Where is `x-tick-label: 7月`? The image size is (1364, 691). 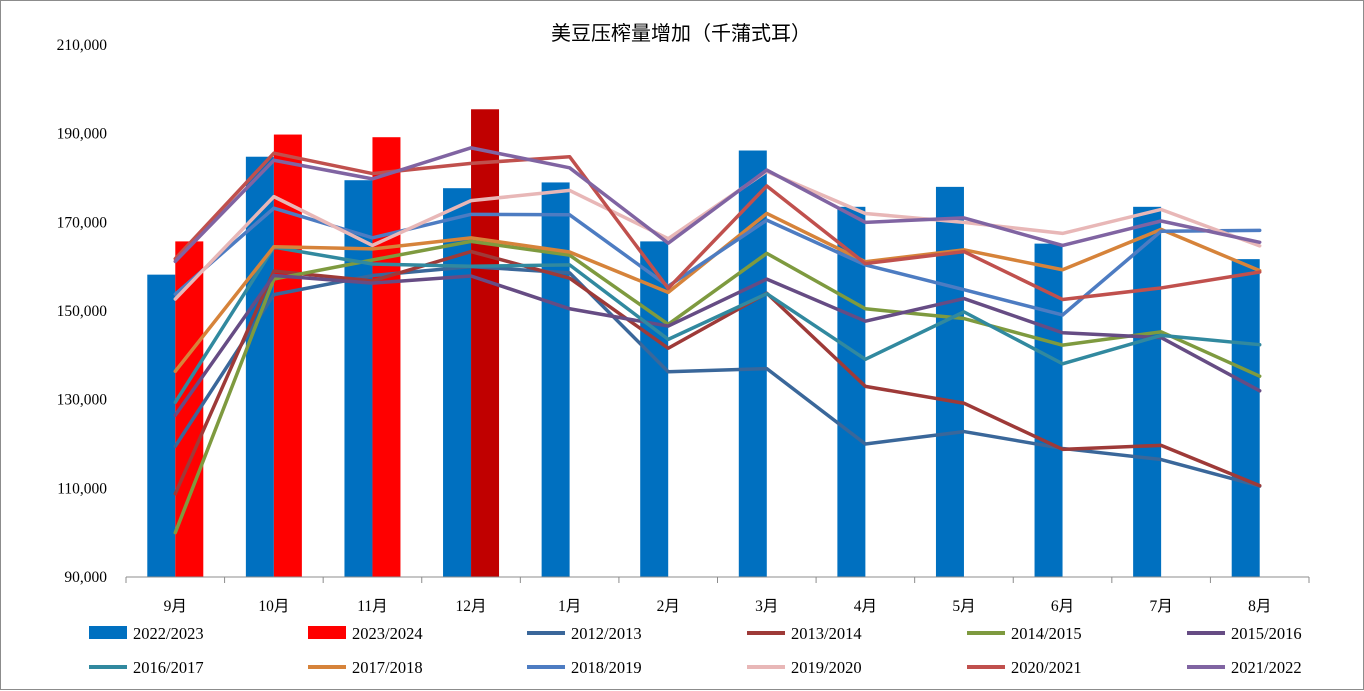
x-tick-label: 7月 is located at coordinates (1160, 606).